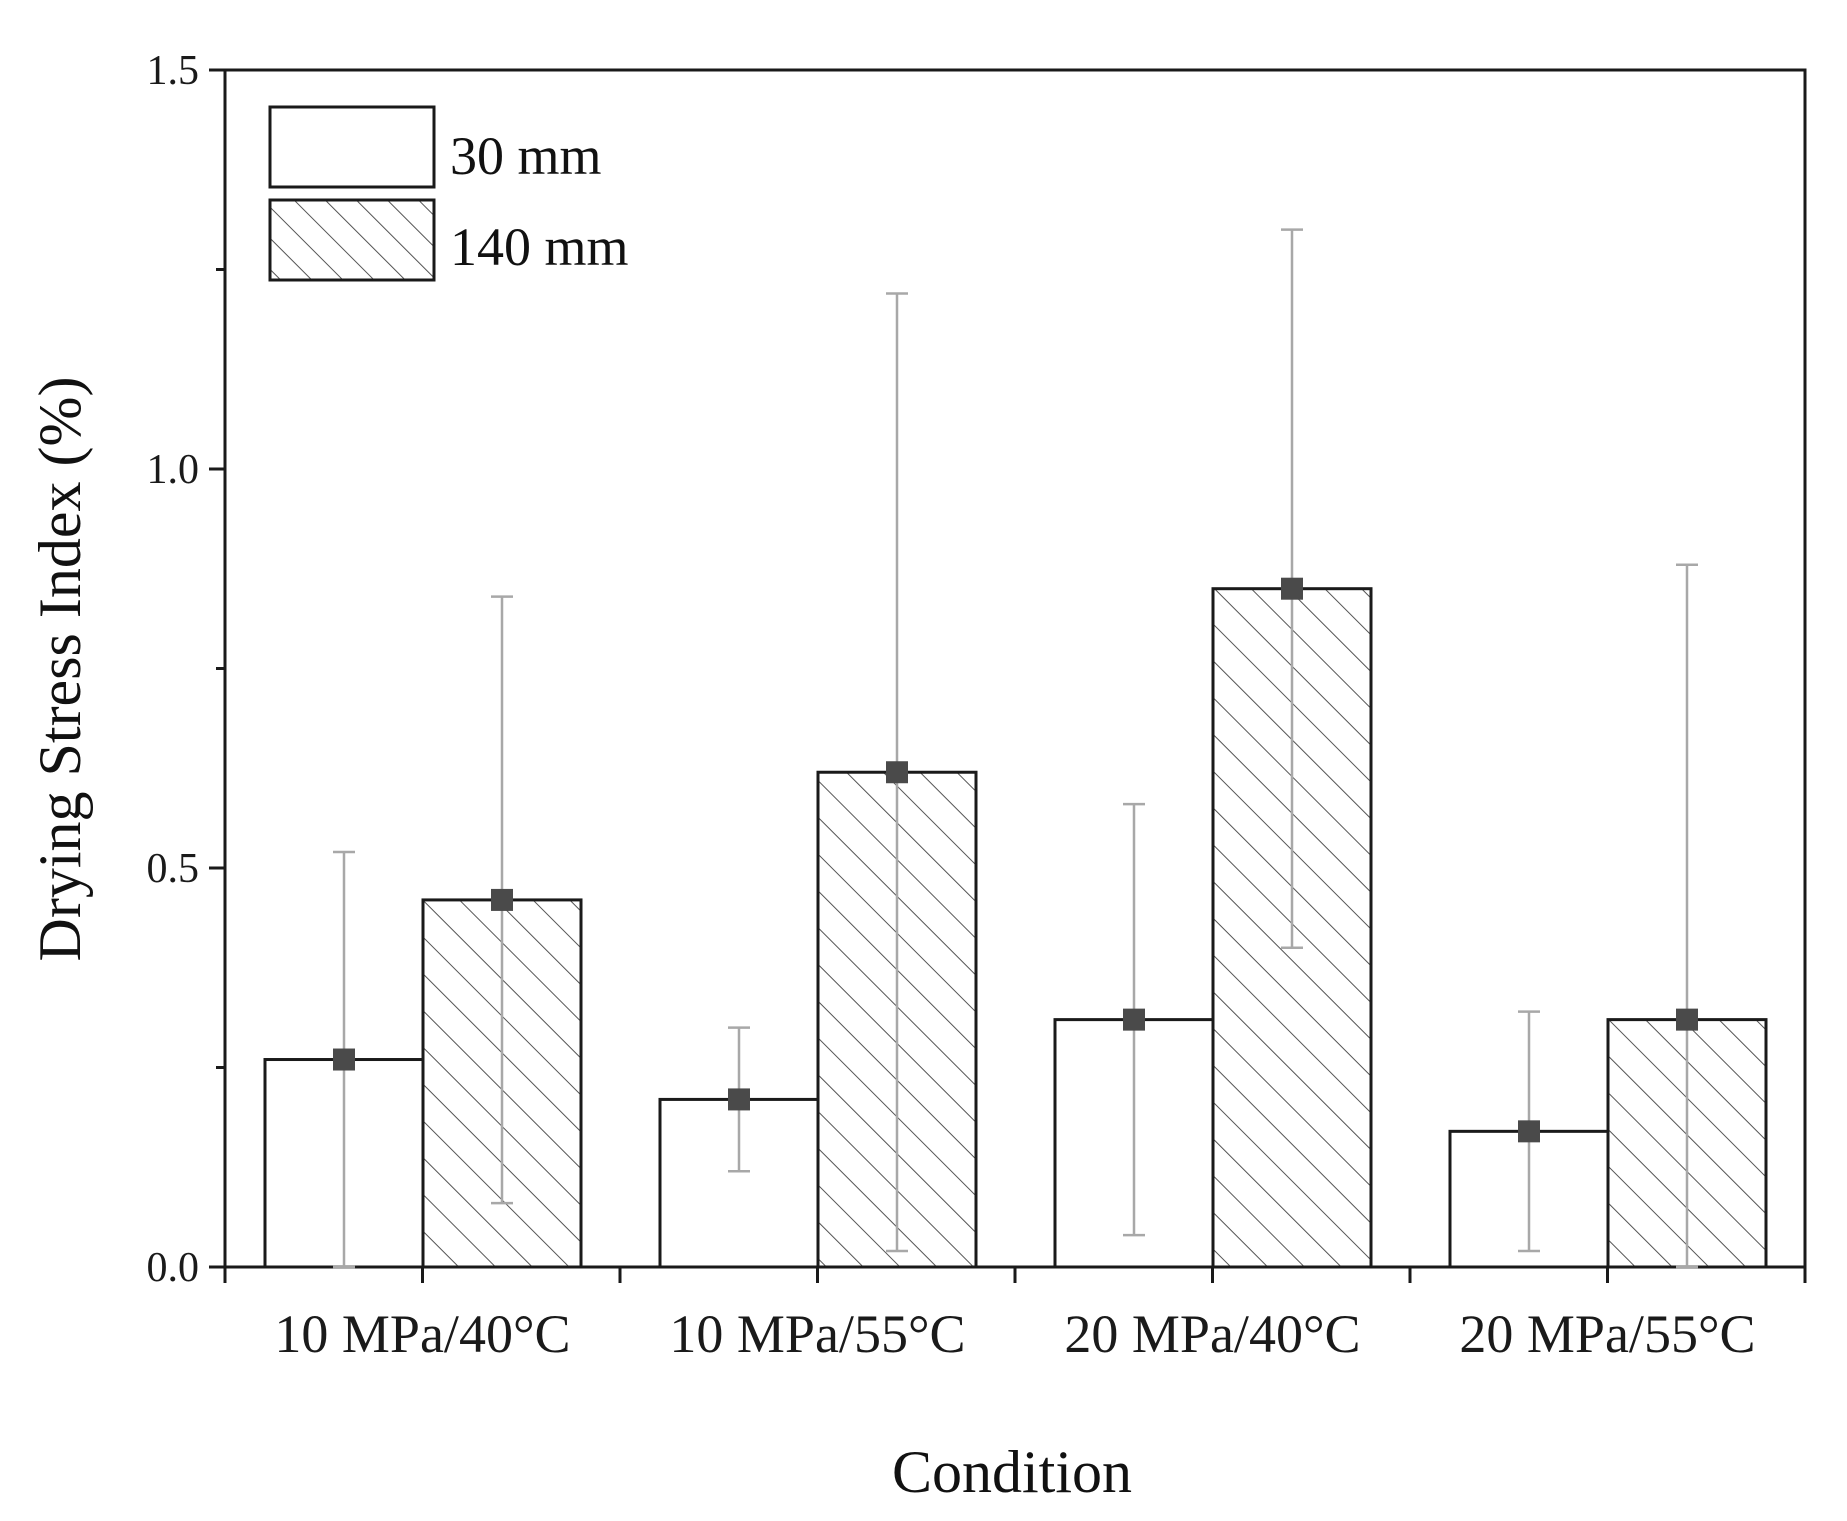 This screenshot has width=1847, height=1521. Describe the element at coordinates (422, 1334) in the screenshot. I see `x-tick-label: 10 MPa/40°C` at that location.